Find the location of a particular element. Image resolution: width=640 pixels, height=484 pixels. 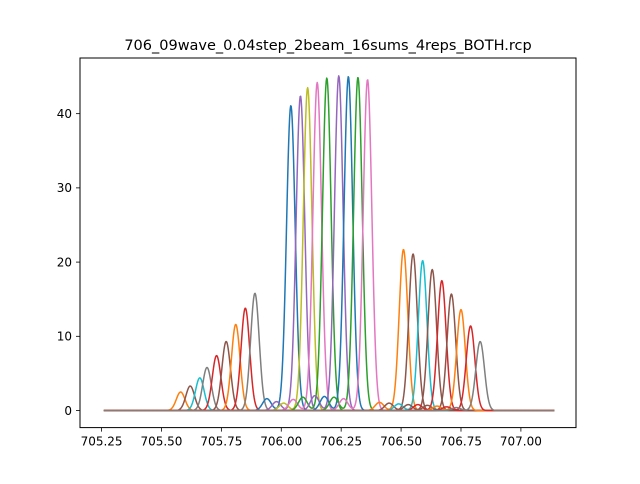

y-tick-label: 30 is located at coordinates (64, 188).